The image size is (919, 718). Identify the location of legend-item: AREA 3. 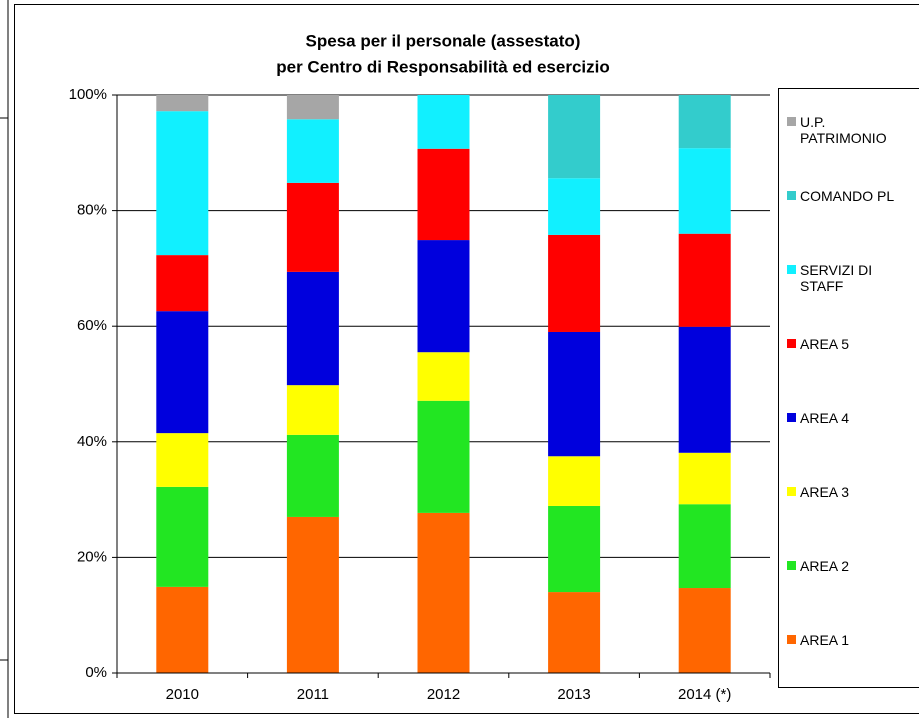
(846, 492).